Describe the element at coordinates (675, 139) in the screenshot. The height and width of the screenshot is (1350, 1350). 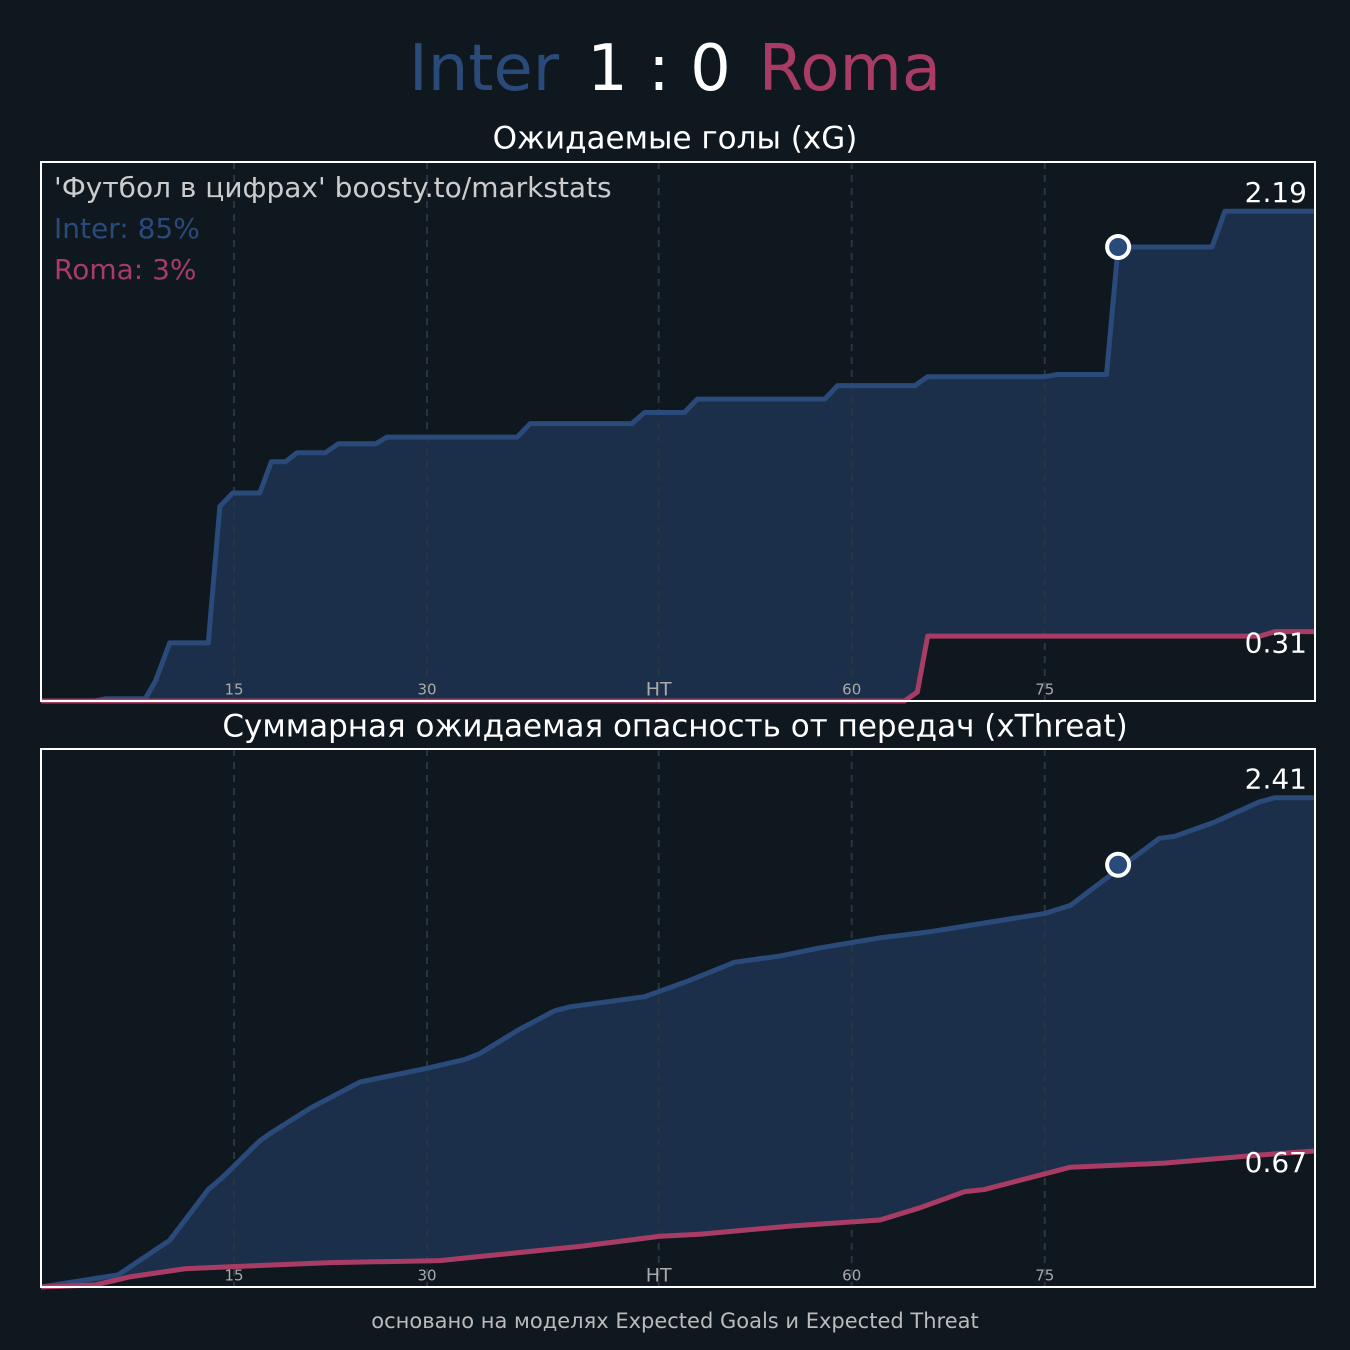
I see `chart-title: Ожидаемые голы (xG)` at that location.